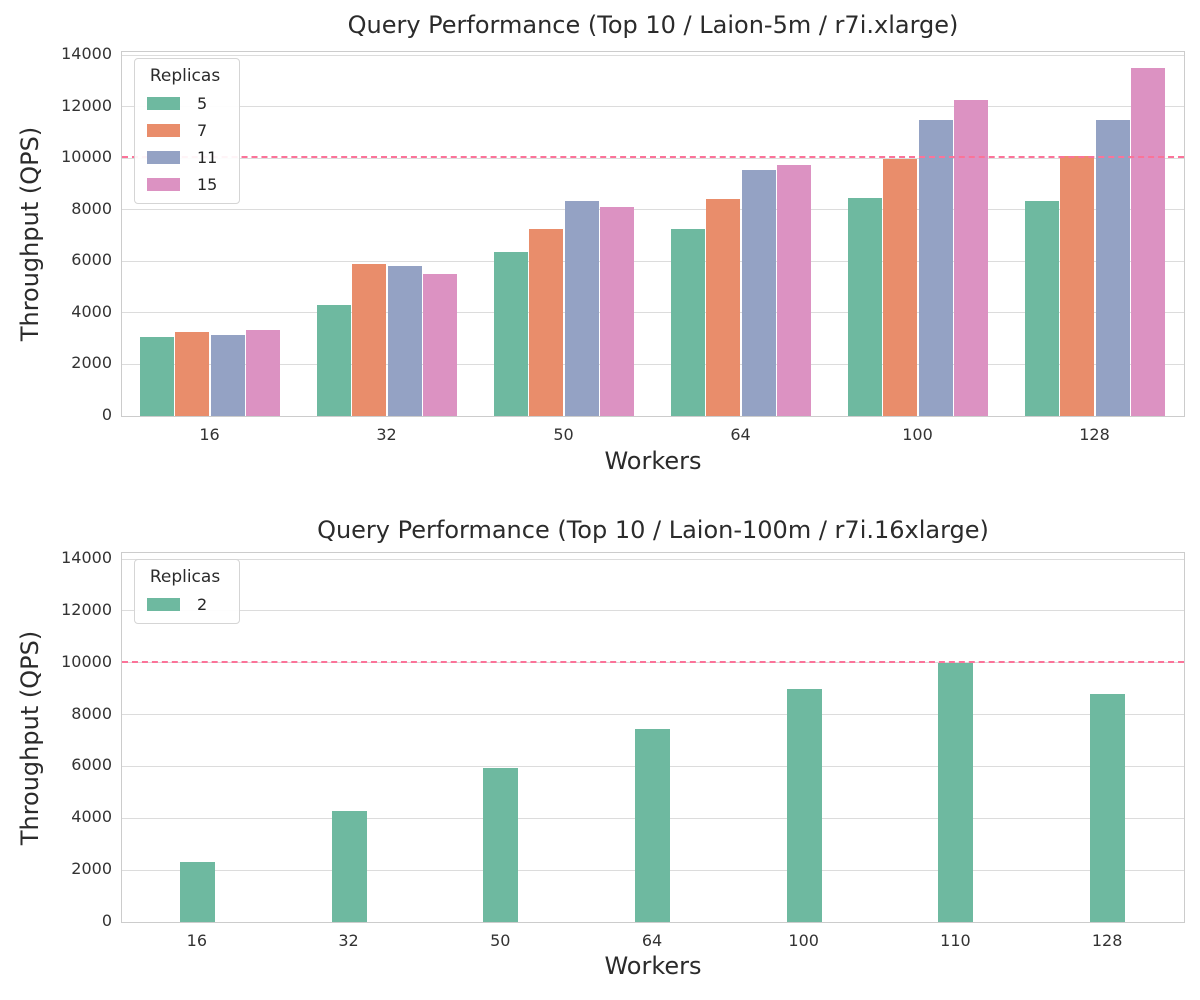  Describe the element at coordinates (185, 157) in the screenshot. I see `legend-item-11: 11` at that location.